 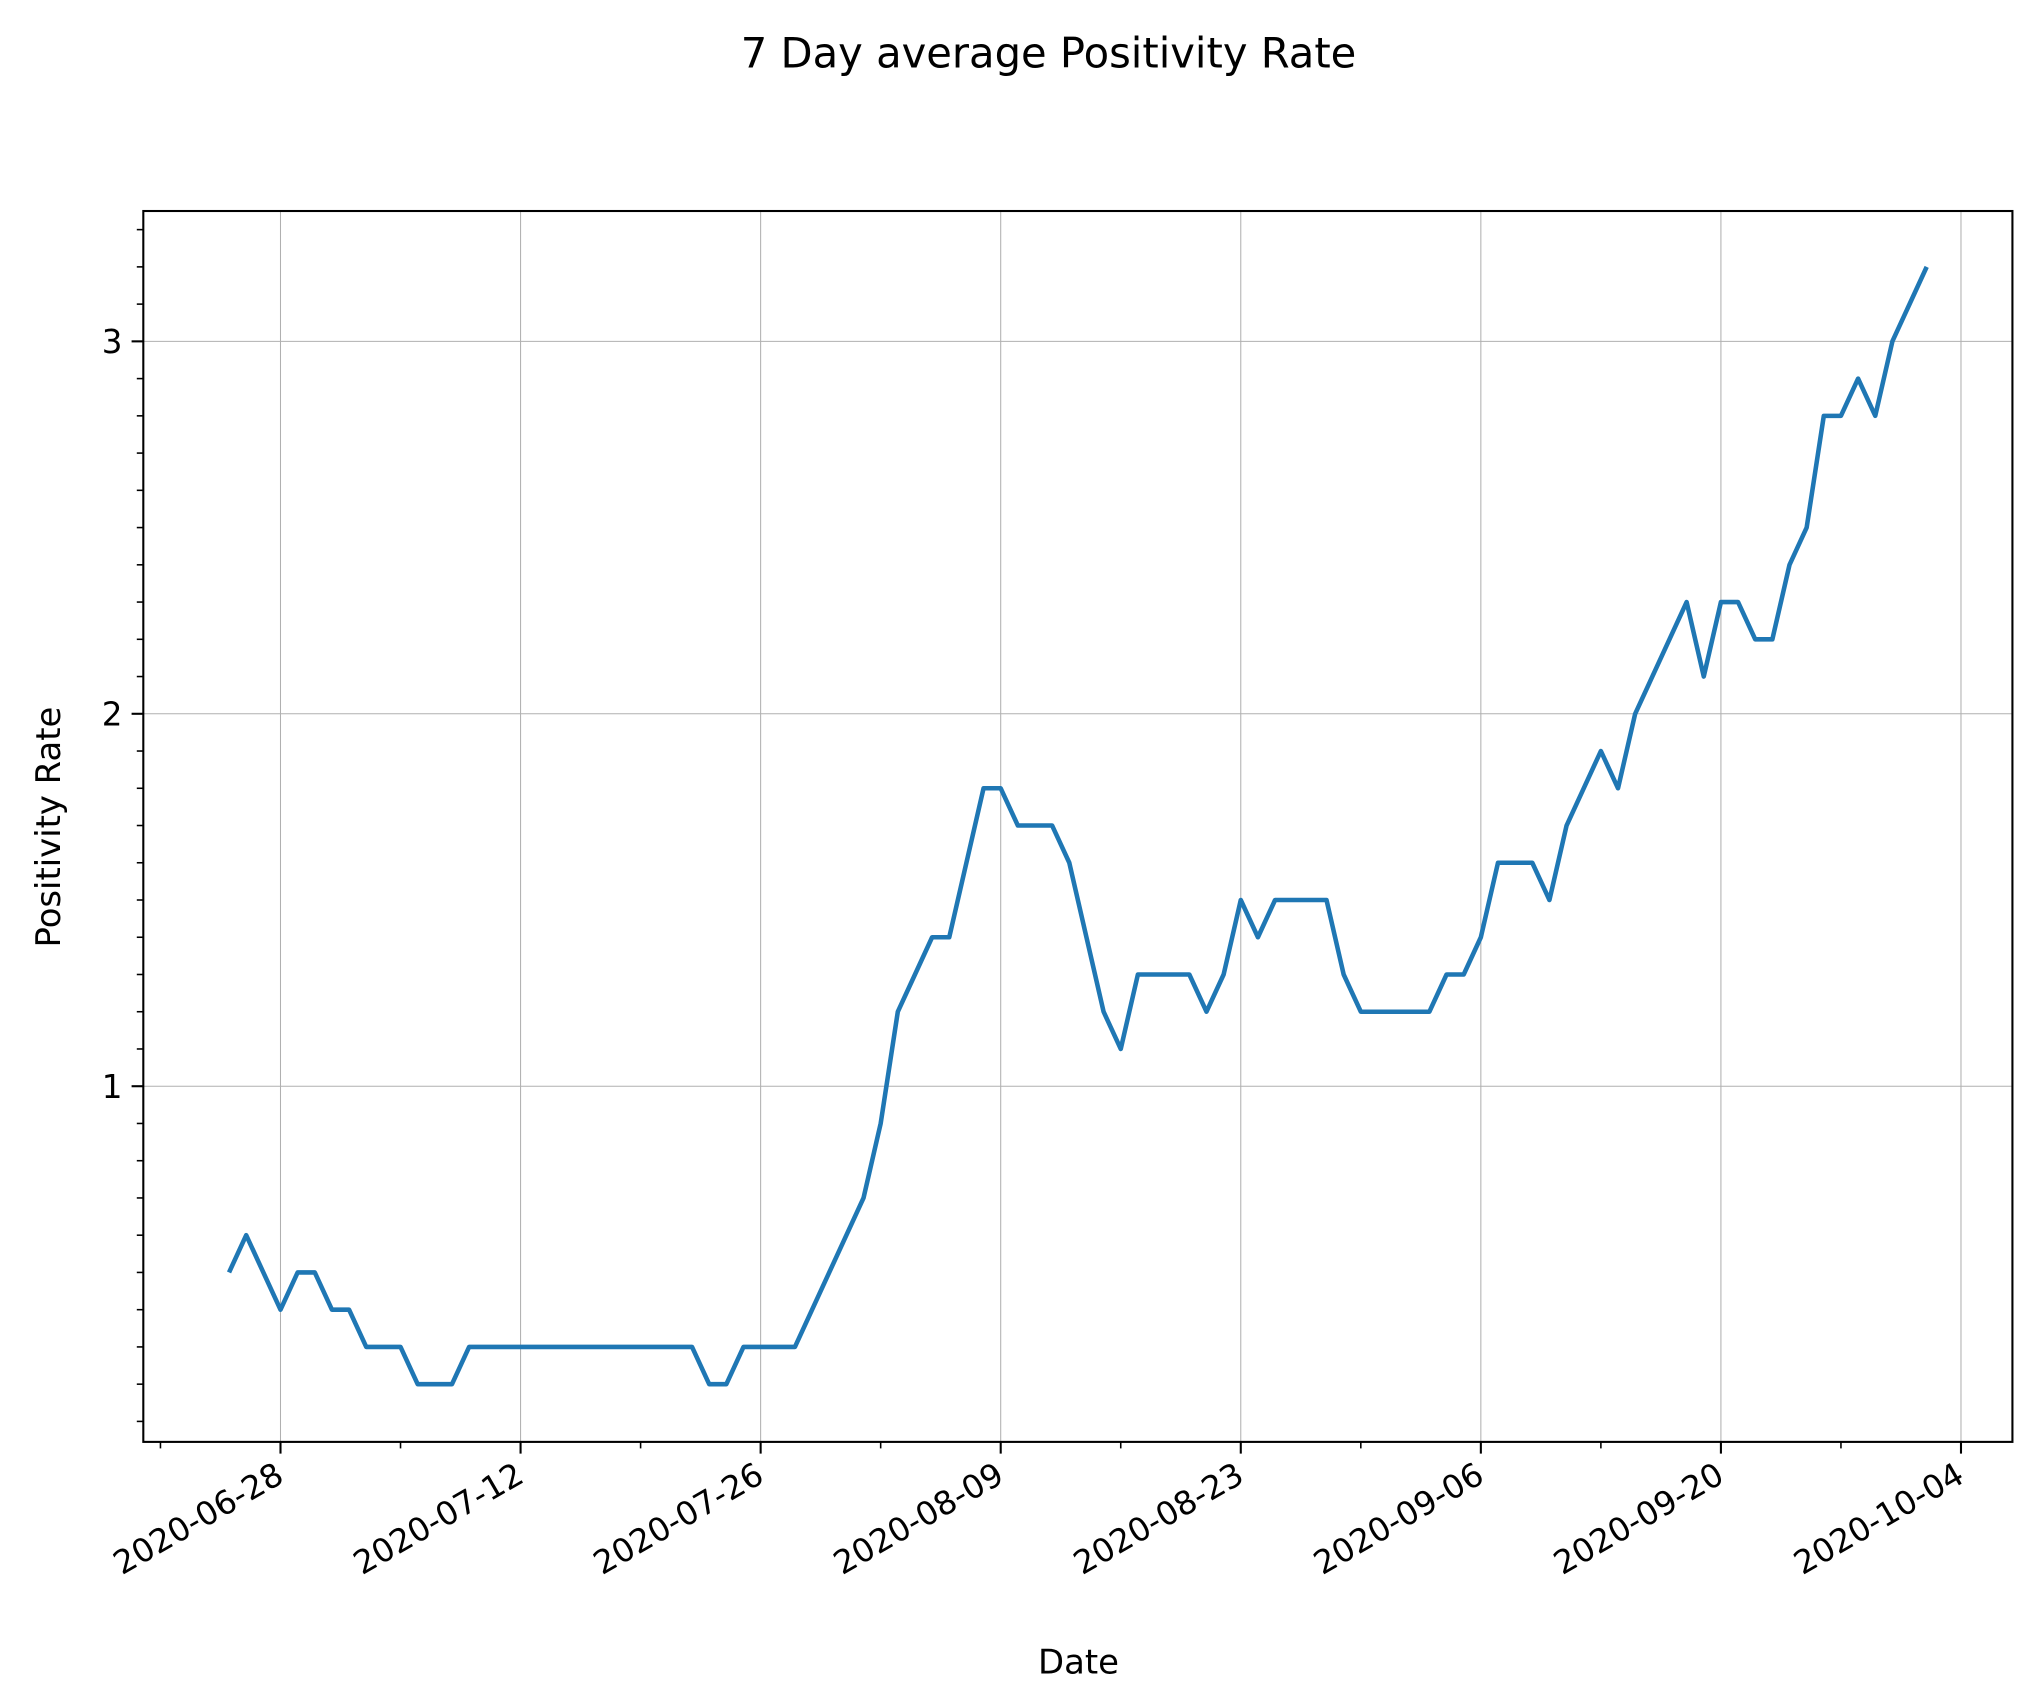 I want to click on y-tick-label: 3, so click(x=112, y=342).